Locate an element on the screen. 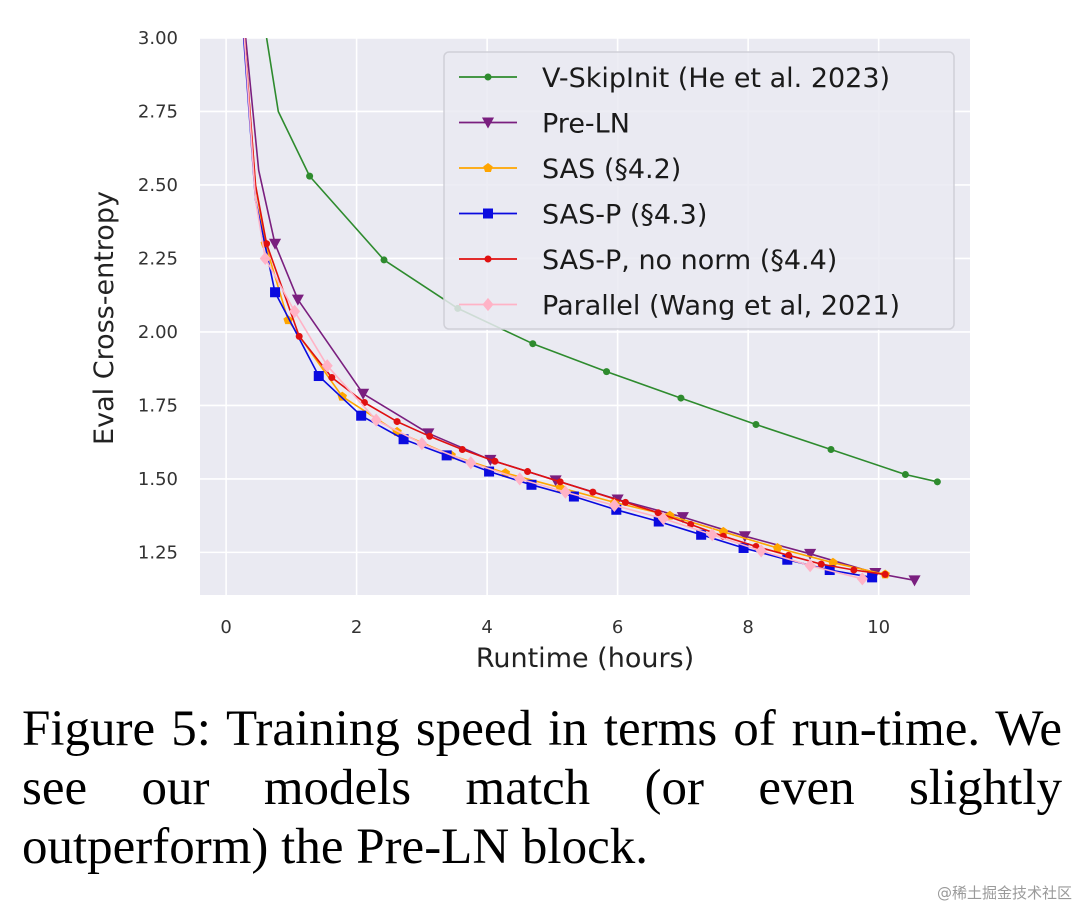 The image size is (1080, 909). y-tick-label: 1.75 is located at coordinates (158, 405).